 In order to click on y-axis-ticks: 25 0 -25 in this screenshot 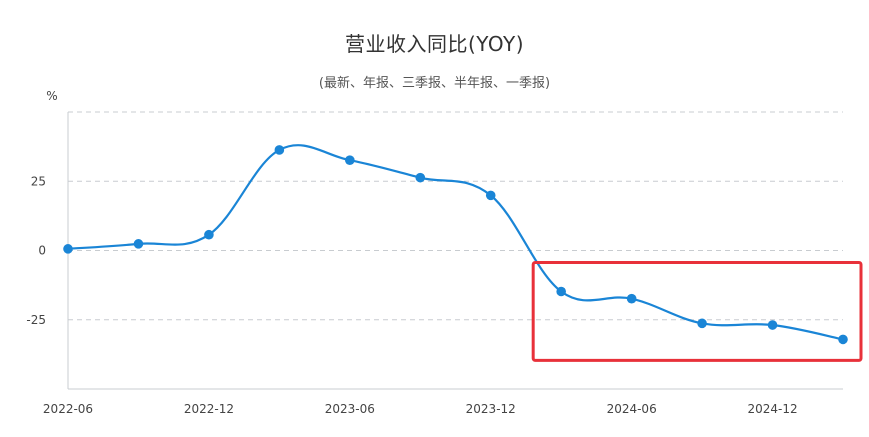, I will do `click(36, 250)`.